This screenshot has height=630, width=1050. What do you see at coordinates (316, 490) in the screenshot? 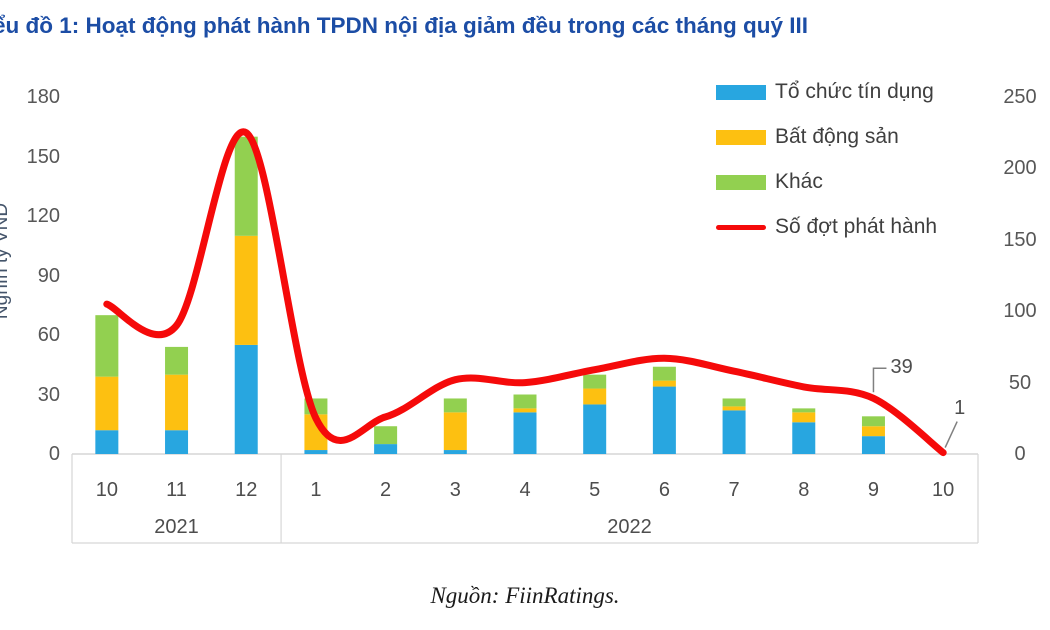
I see `month-label: 1` at bounding box center [316, 490].